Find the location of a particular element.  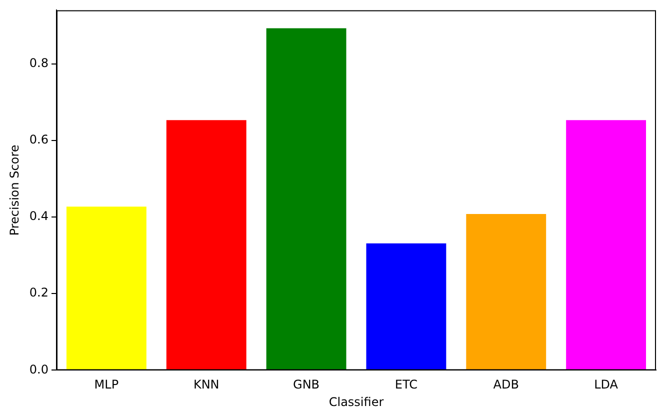

x-tick-label: LDA is located at coordinates (606, 385).